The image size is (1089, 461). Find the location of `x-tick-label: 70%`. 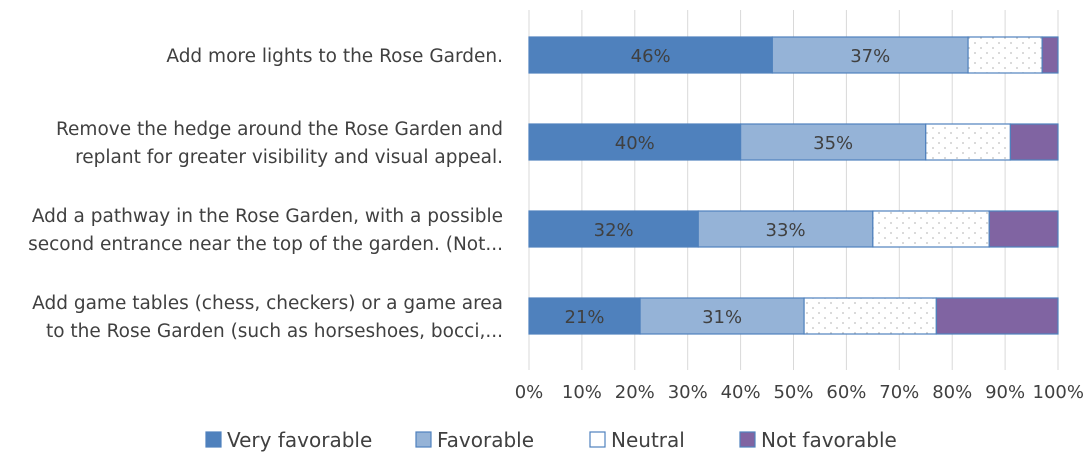

x-tick-label: 70% is located at coordinates (899, 392).